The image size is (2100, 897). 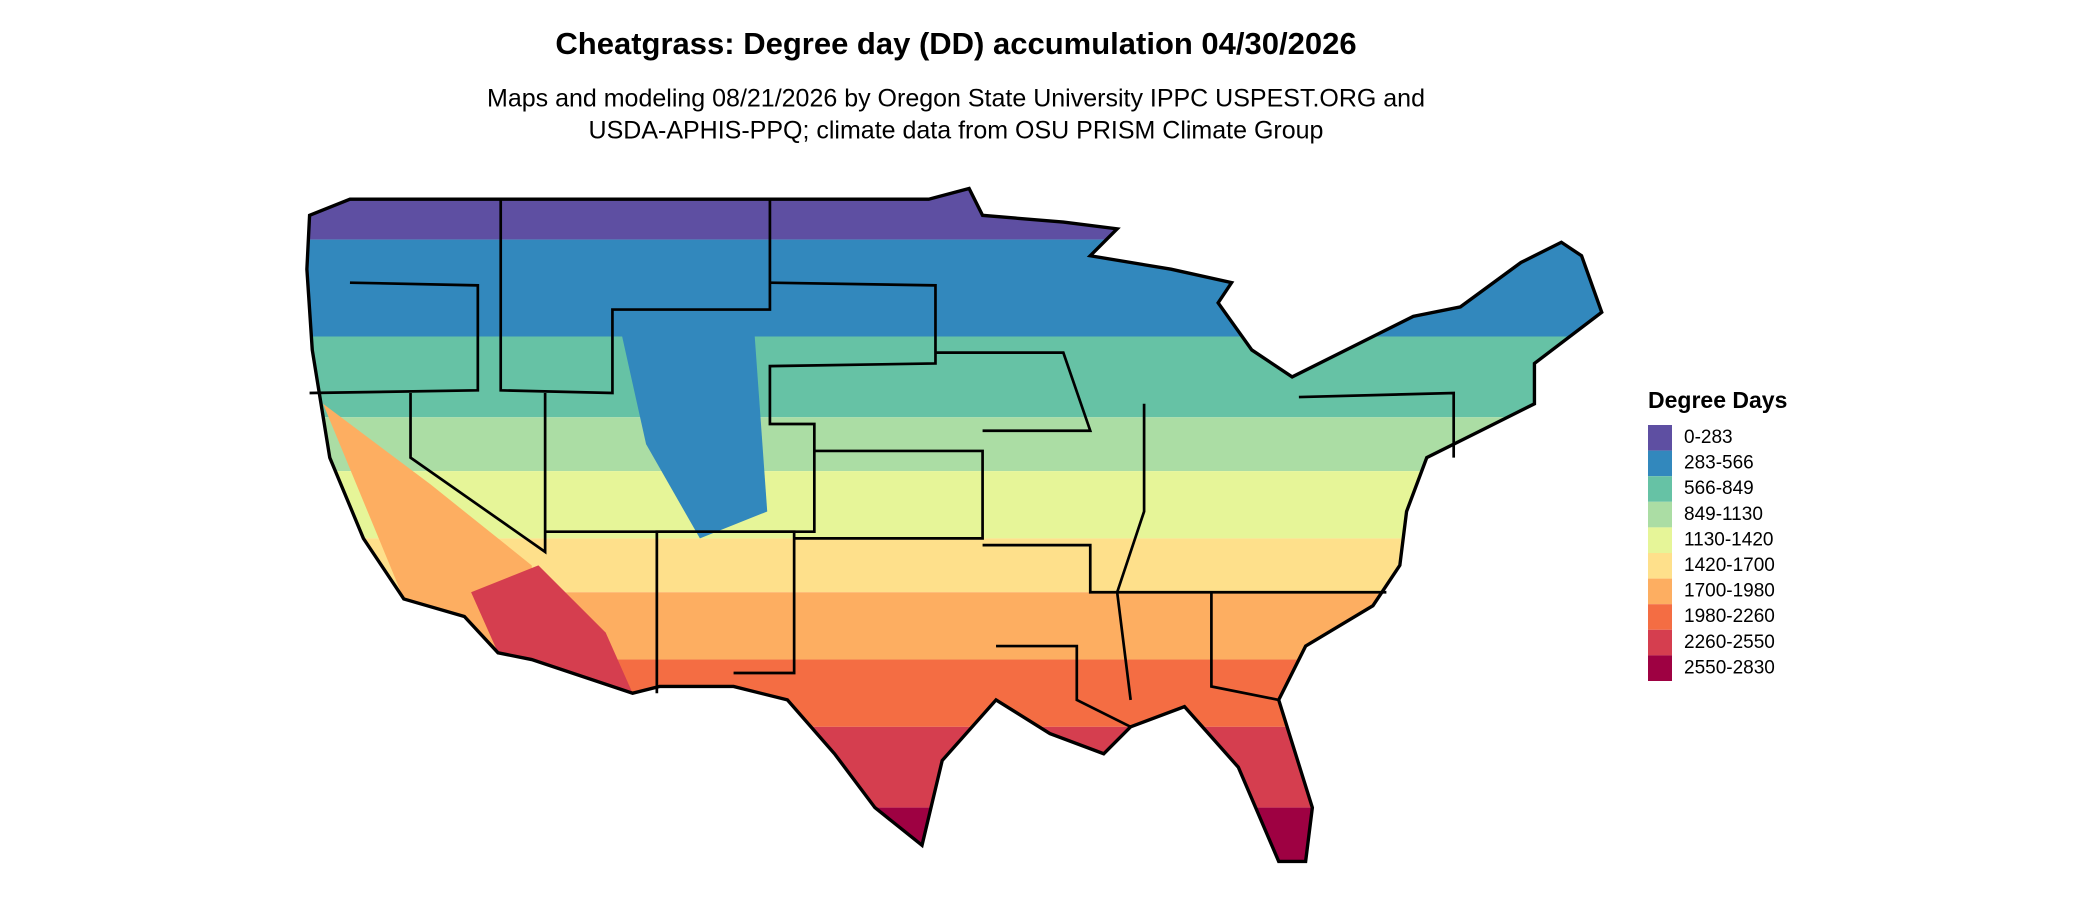 What do you see at coordinates (1719, 488) in the screenshot?
I see `legend-label: 566-849` at bounding box center [1719, 488].